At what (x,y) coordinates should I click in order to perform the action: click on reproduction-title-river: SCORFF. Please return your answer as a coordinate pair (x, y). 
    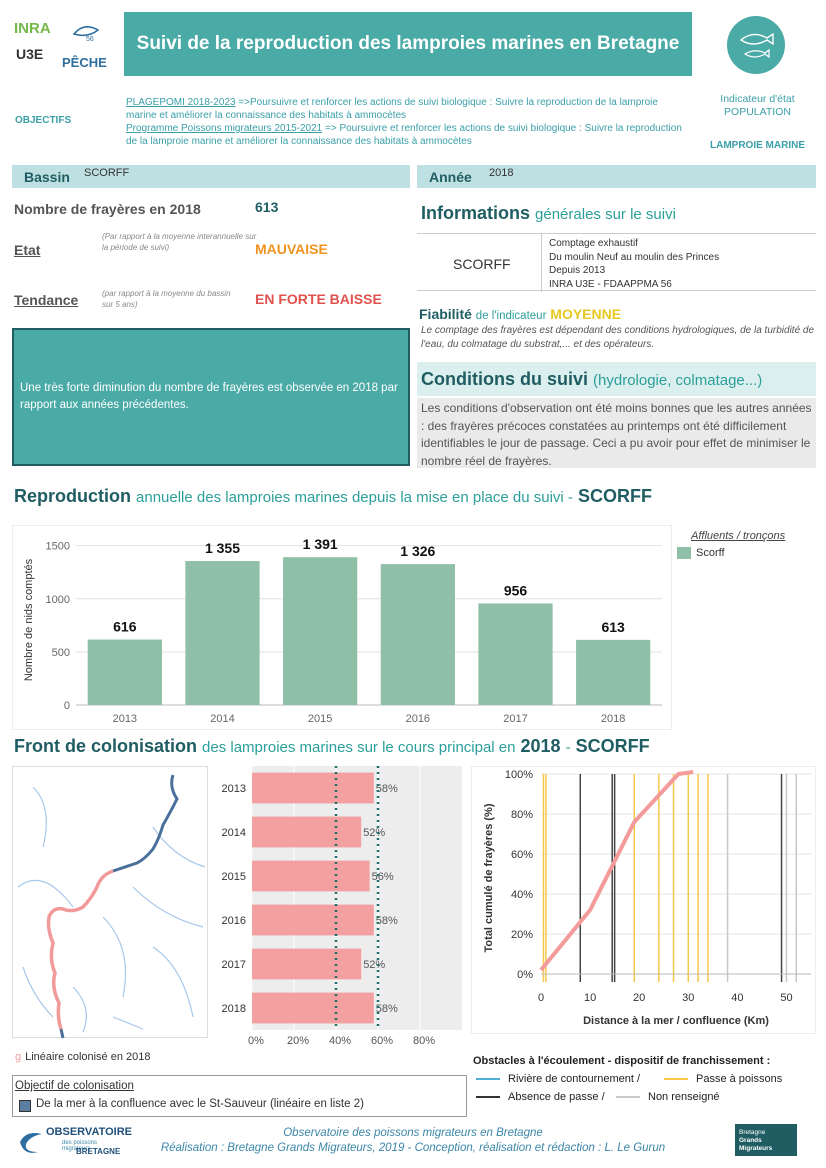
    Looking at the image, I should click on (614, 496).